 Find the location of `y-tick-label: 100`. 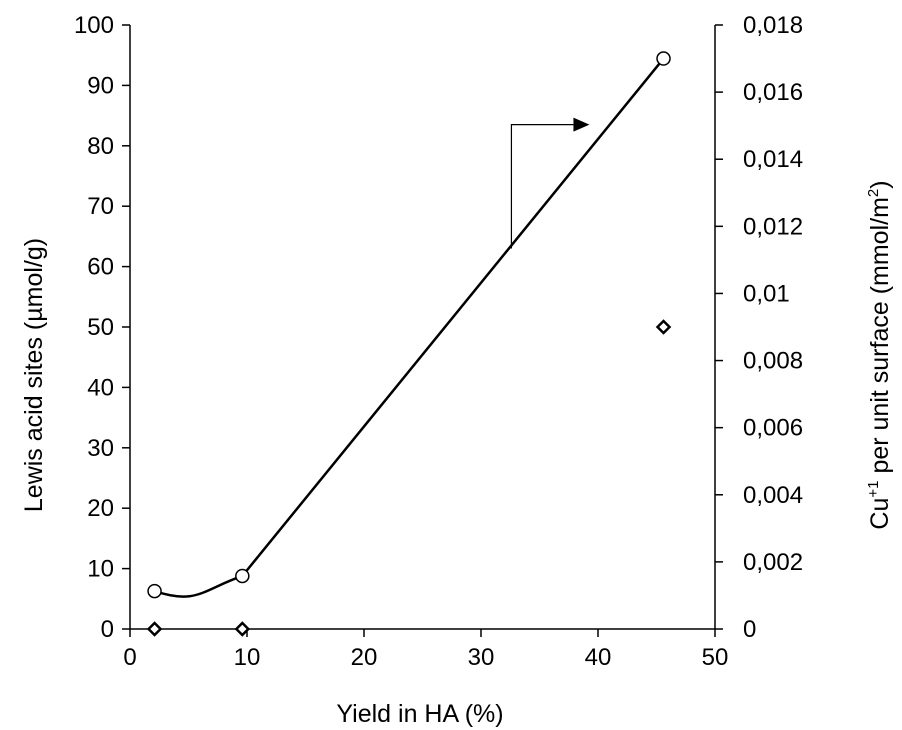

y-tick-label: 100 is located at coordinates (94, 25).